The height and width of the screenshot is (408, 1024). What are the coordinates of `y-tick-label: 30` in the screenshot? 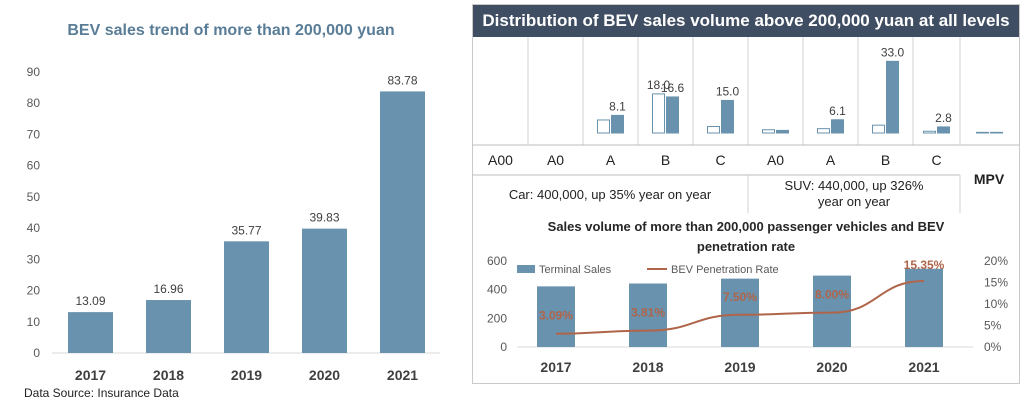 It's located at (34, 259).